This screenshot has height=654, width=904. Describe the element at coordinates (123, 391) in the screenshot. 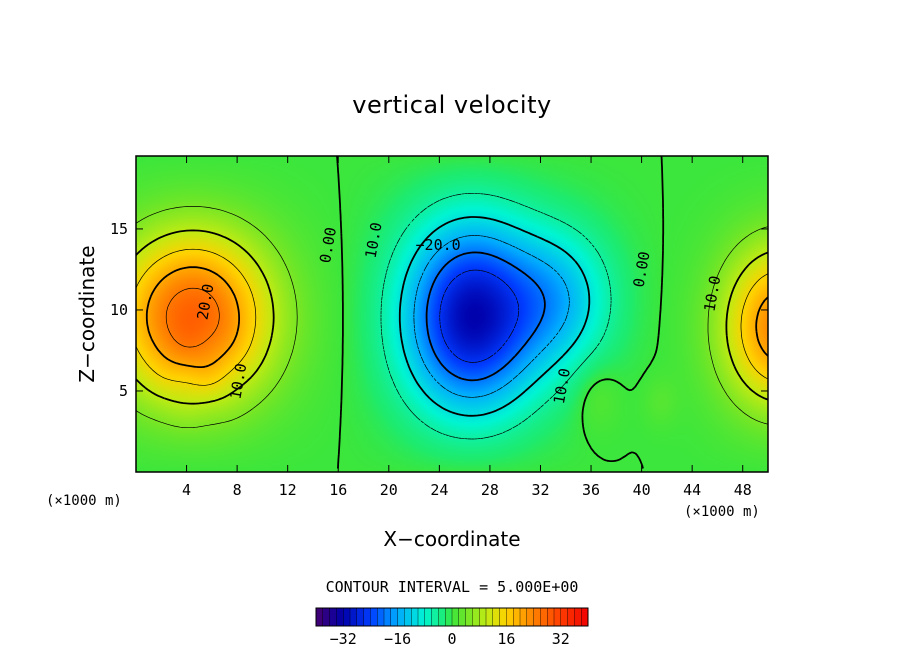

I see `y-tick-label-5: 5` at that location.